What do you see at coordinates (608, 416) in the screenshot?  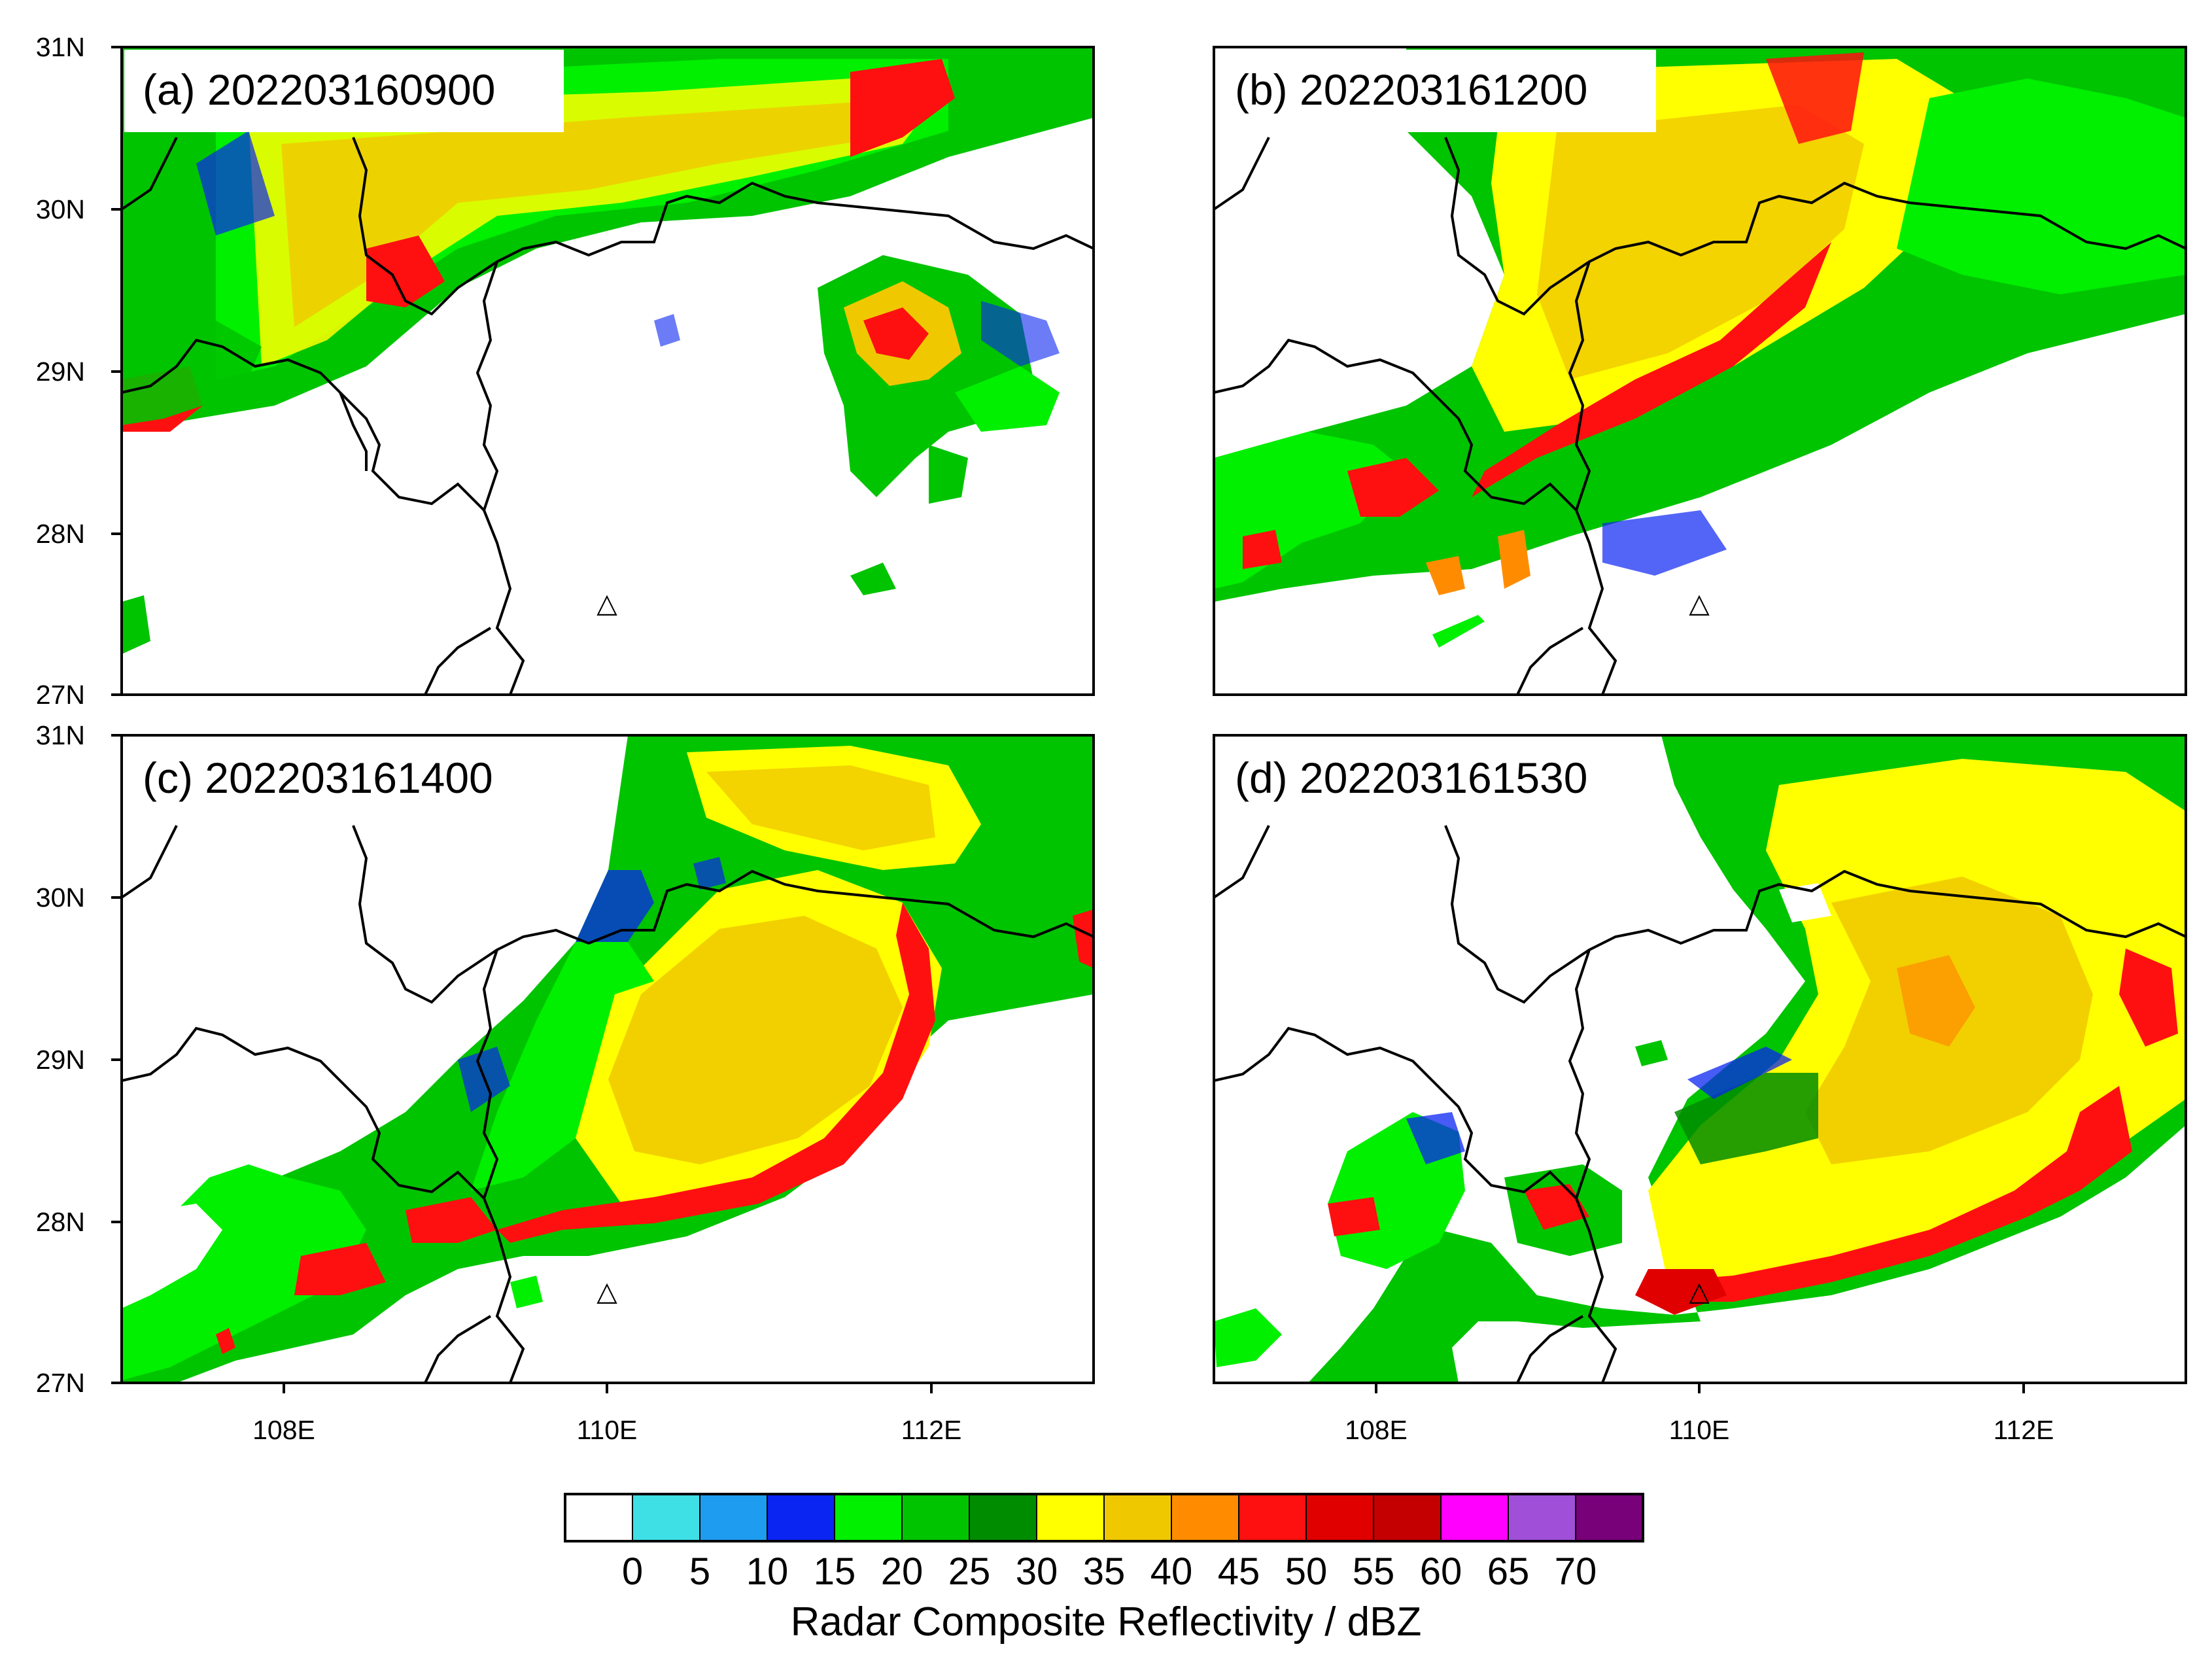 I see `boundary-lines-a` at bounding box center [608, 416].